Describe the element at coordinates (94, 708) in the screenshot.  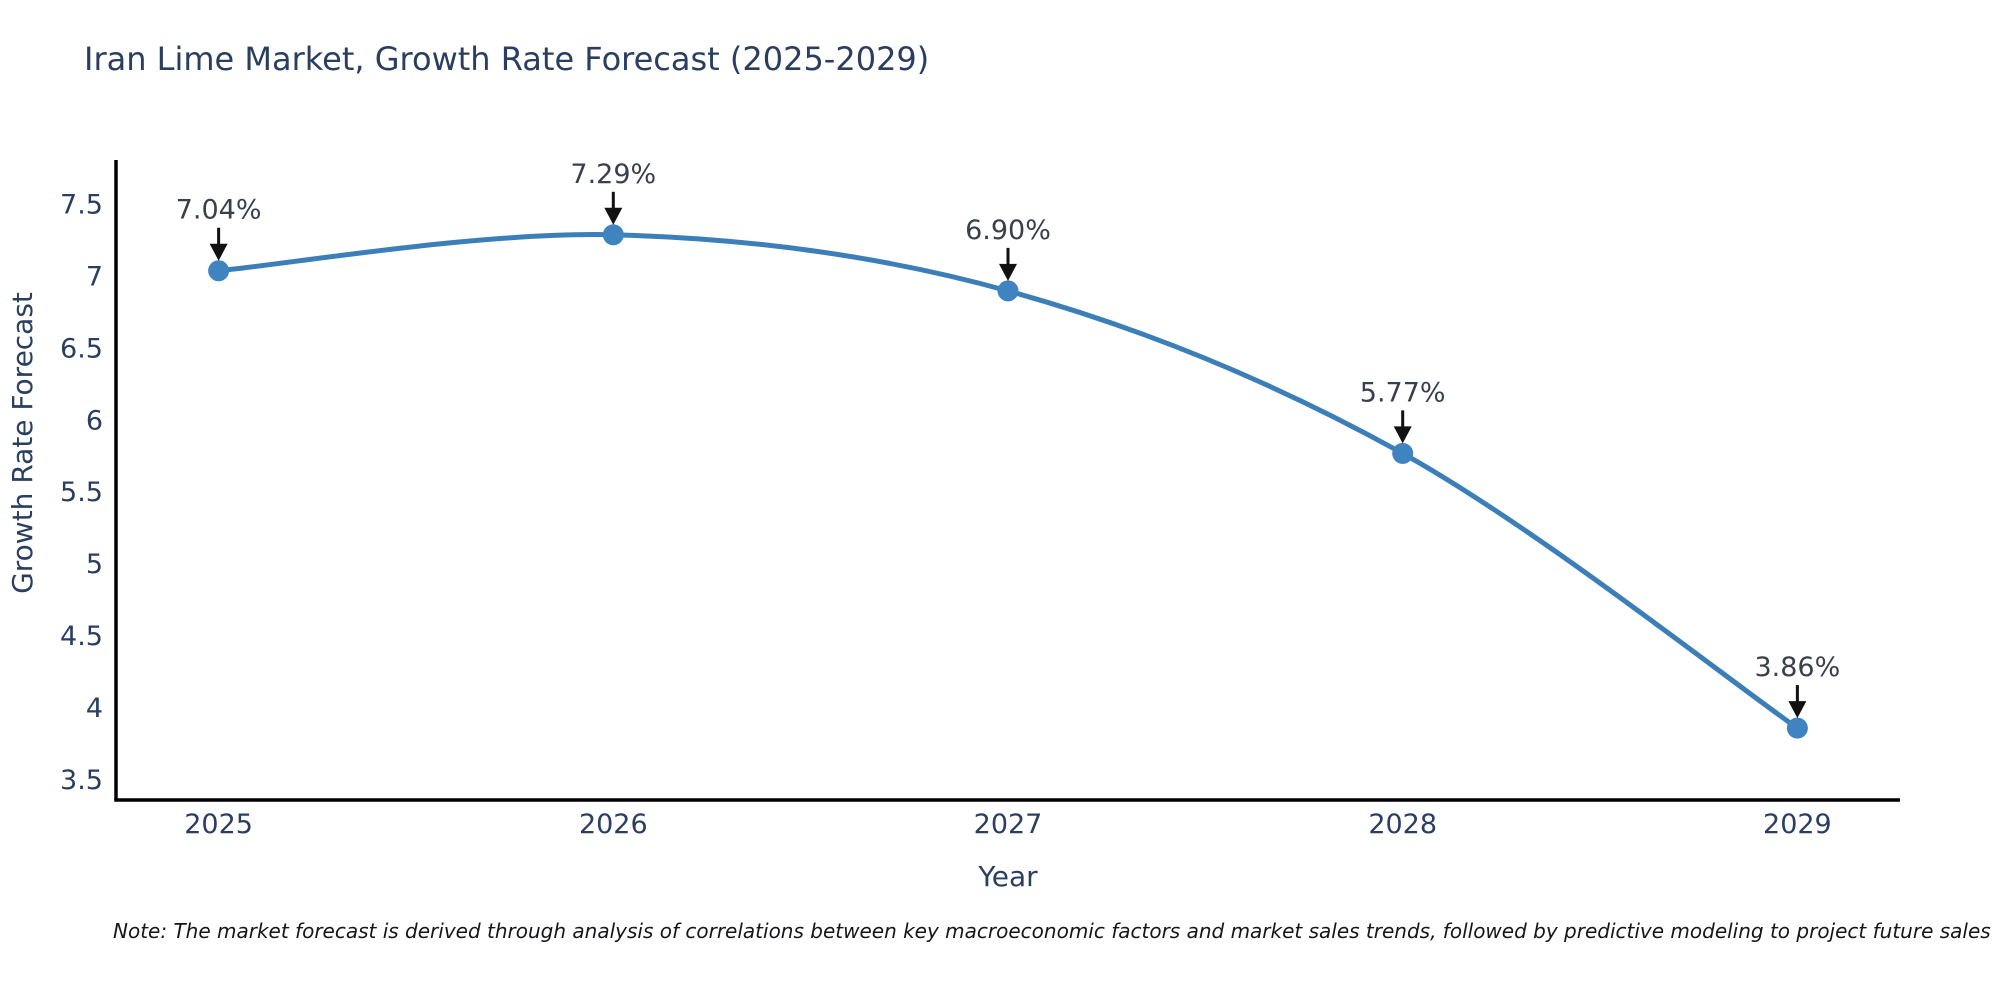
I see `y-tick-label: 4` at that location.